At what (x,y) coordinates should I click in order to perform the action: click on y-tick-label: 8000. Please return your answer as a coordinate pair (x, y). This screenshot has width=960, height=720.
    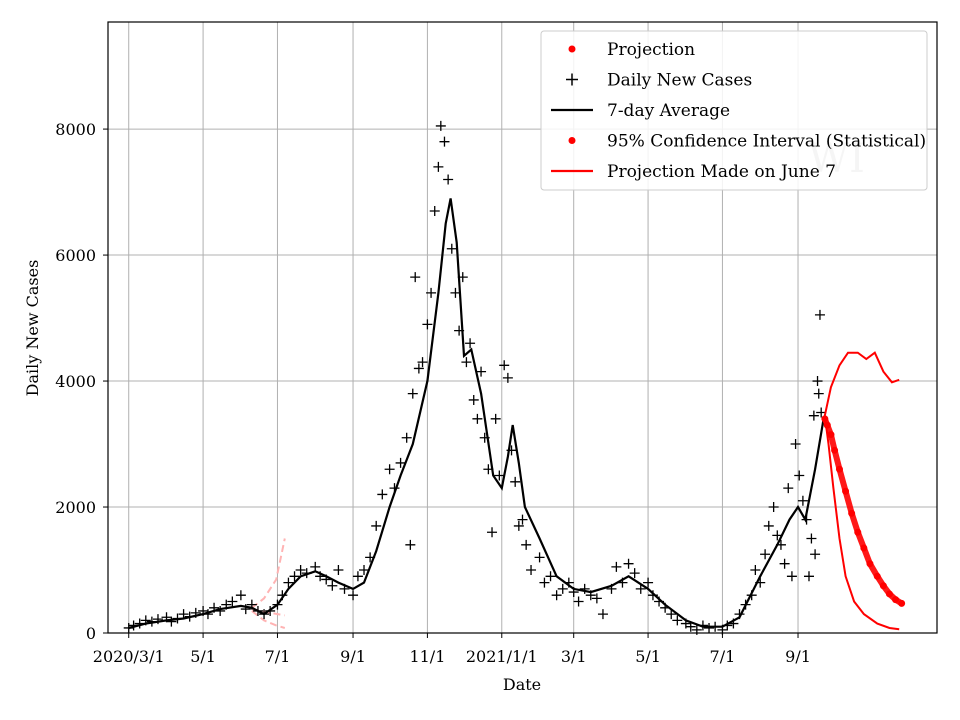
    Looking at the image, I should click on (75, 129).